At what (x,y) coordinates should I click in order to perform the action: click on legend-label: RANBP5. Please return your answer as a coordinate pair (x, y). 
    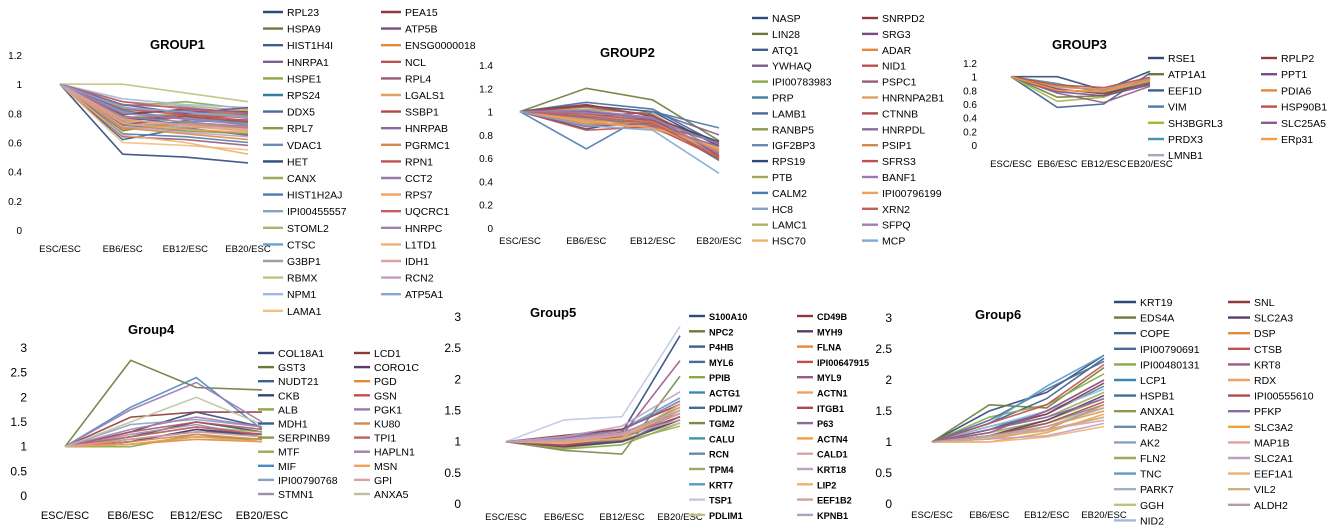
    Looking at the image, I should click on (793, 130).